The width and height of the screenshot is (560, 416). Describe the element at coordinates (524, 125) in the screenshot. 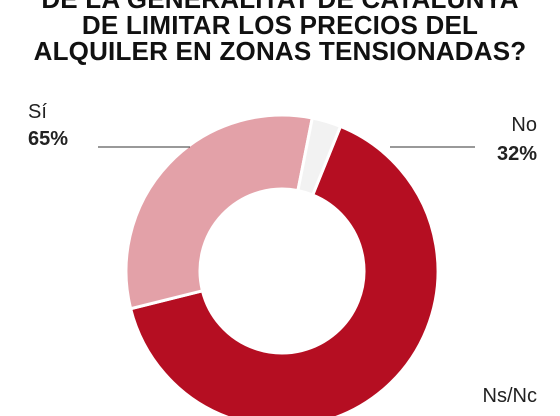

I see `label-no-name: No` at that location.